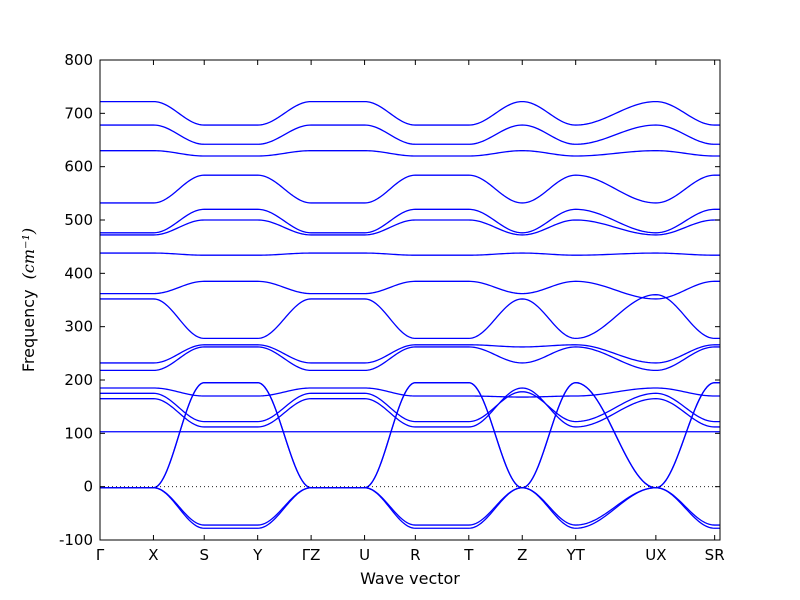  What do you see at coordinates (100, 555) in the screenshot?
I see `x-tick-label: Γ` at bounding box center [100, 555].